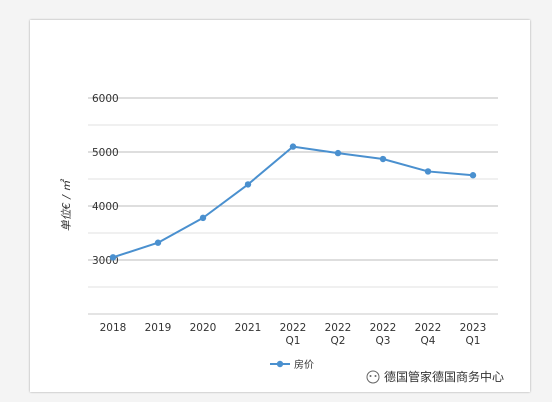 The image size is (552, 402). Describe the element at coordinates (280, 364) in the screenshot. I see `legend-point-marker` at that location.